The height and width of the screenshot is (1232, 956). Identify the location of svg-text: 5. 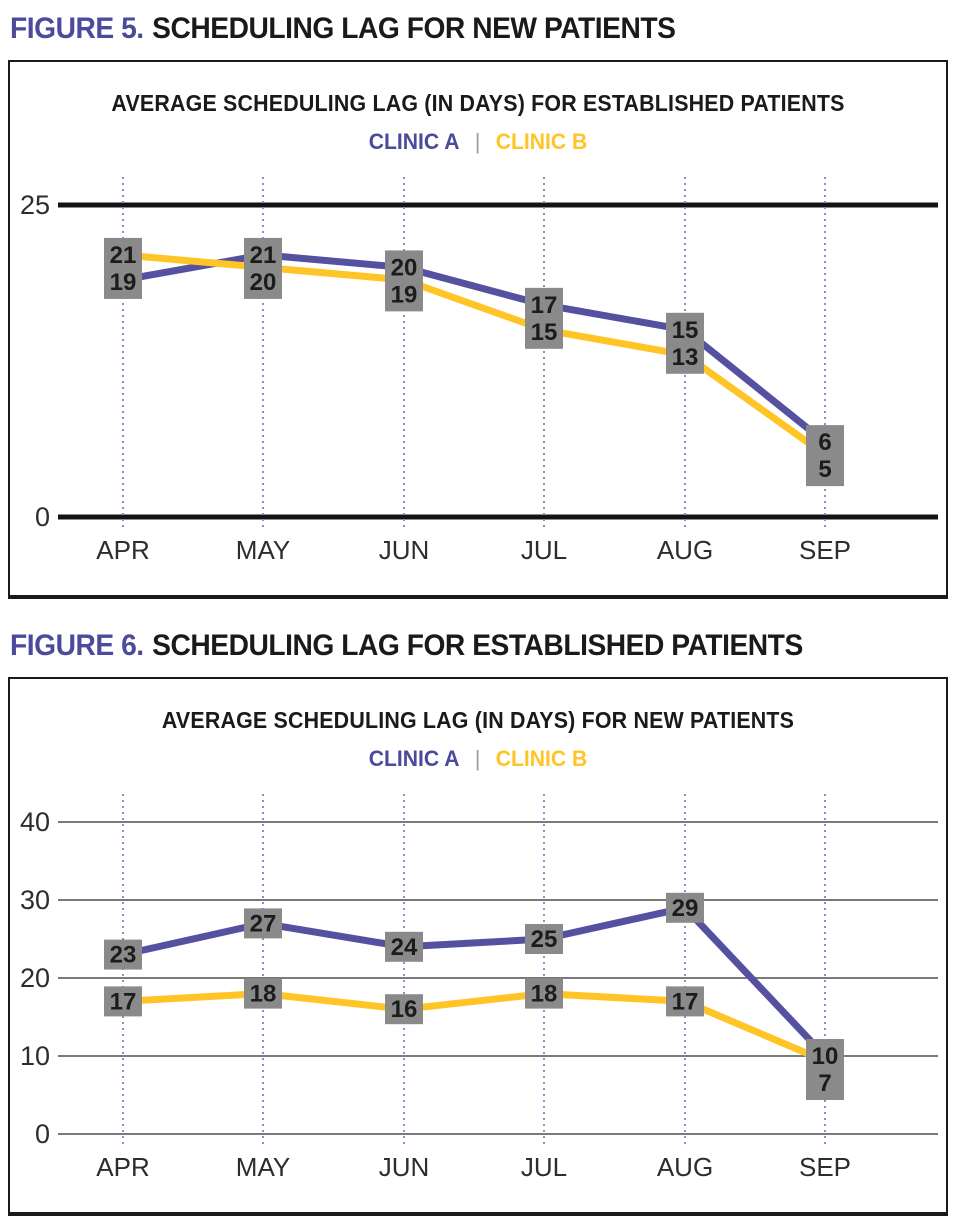
(824, 469).